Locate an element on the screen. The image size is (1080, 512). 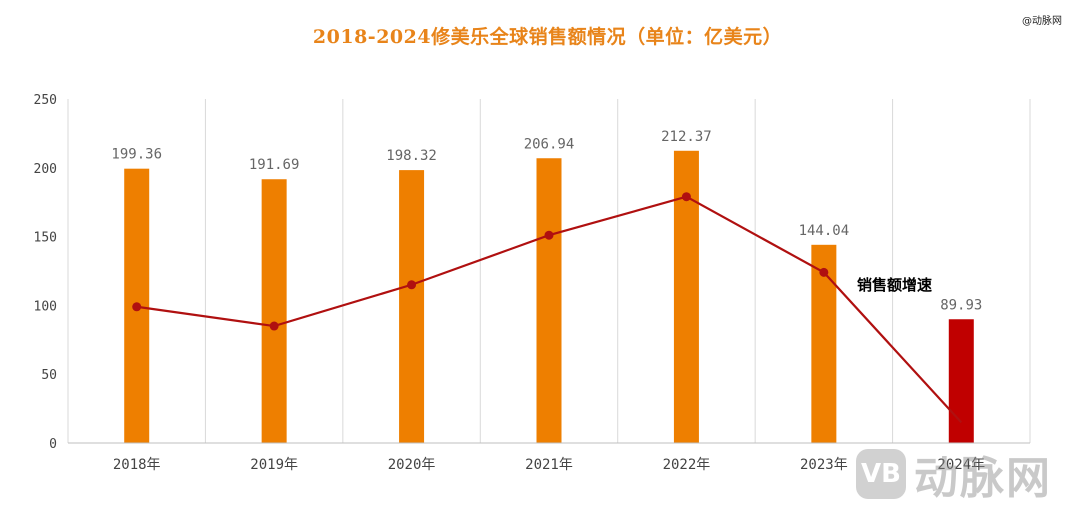
bar-2023年 is located at coordinates (824, 343).